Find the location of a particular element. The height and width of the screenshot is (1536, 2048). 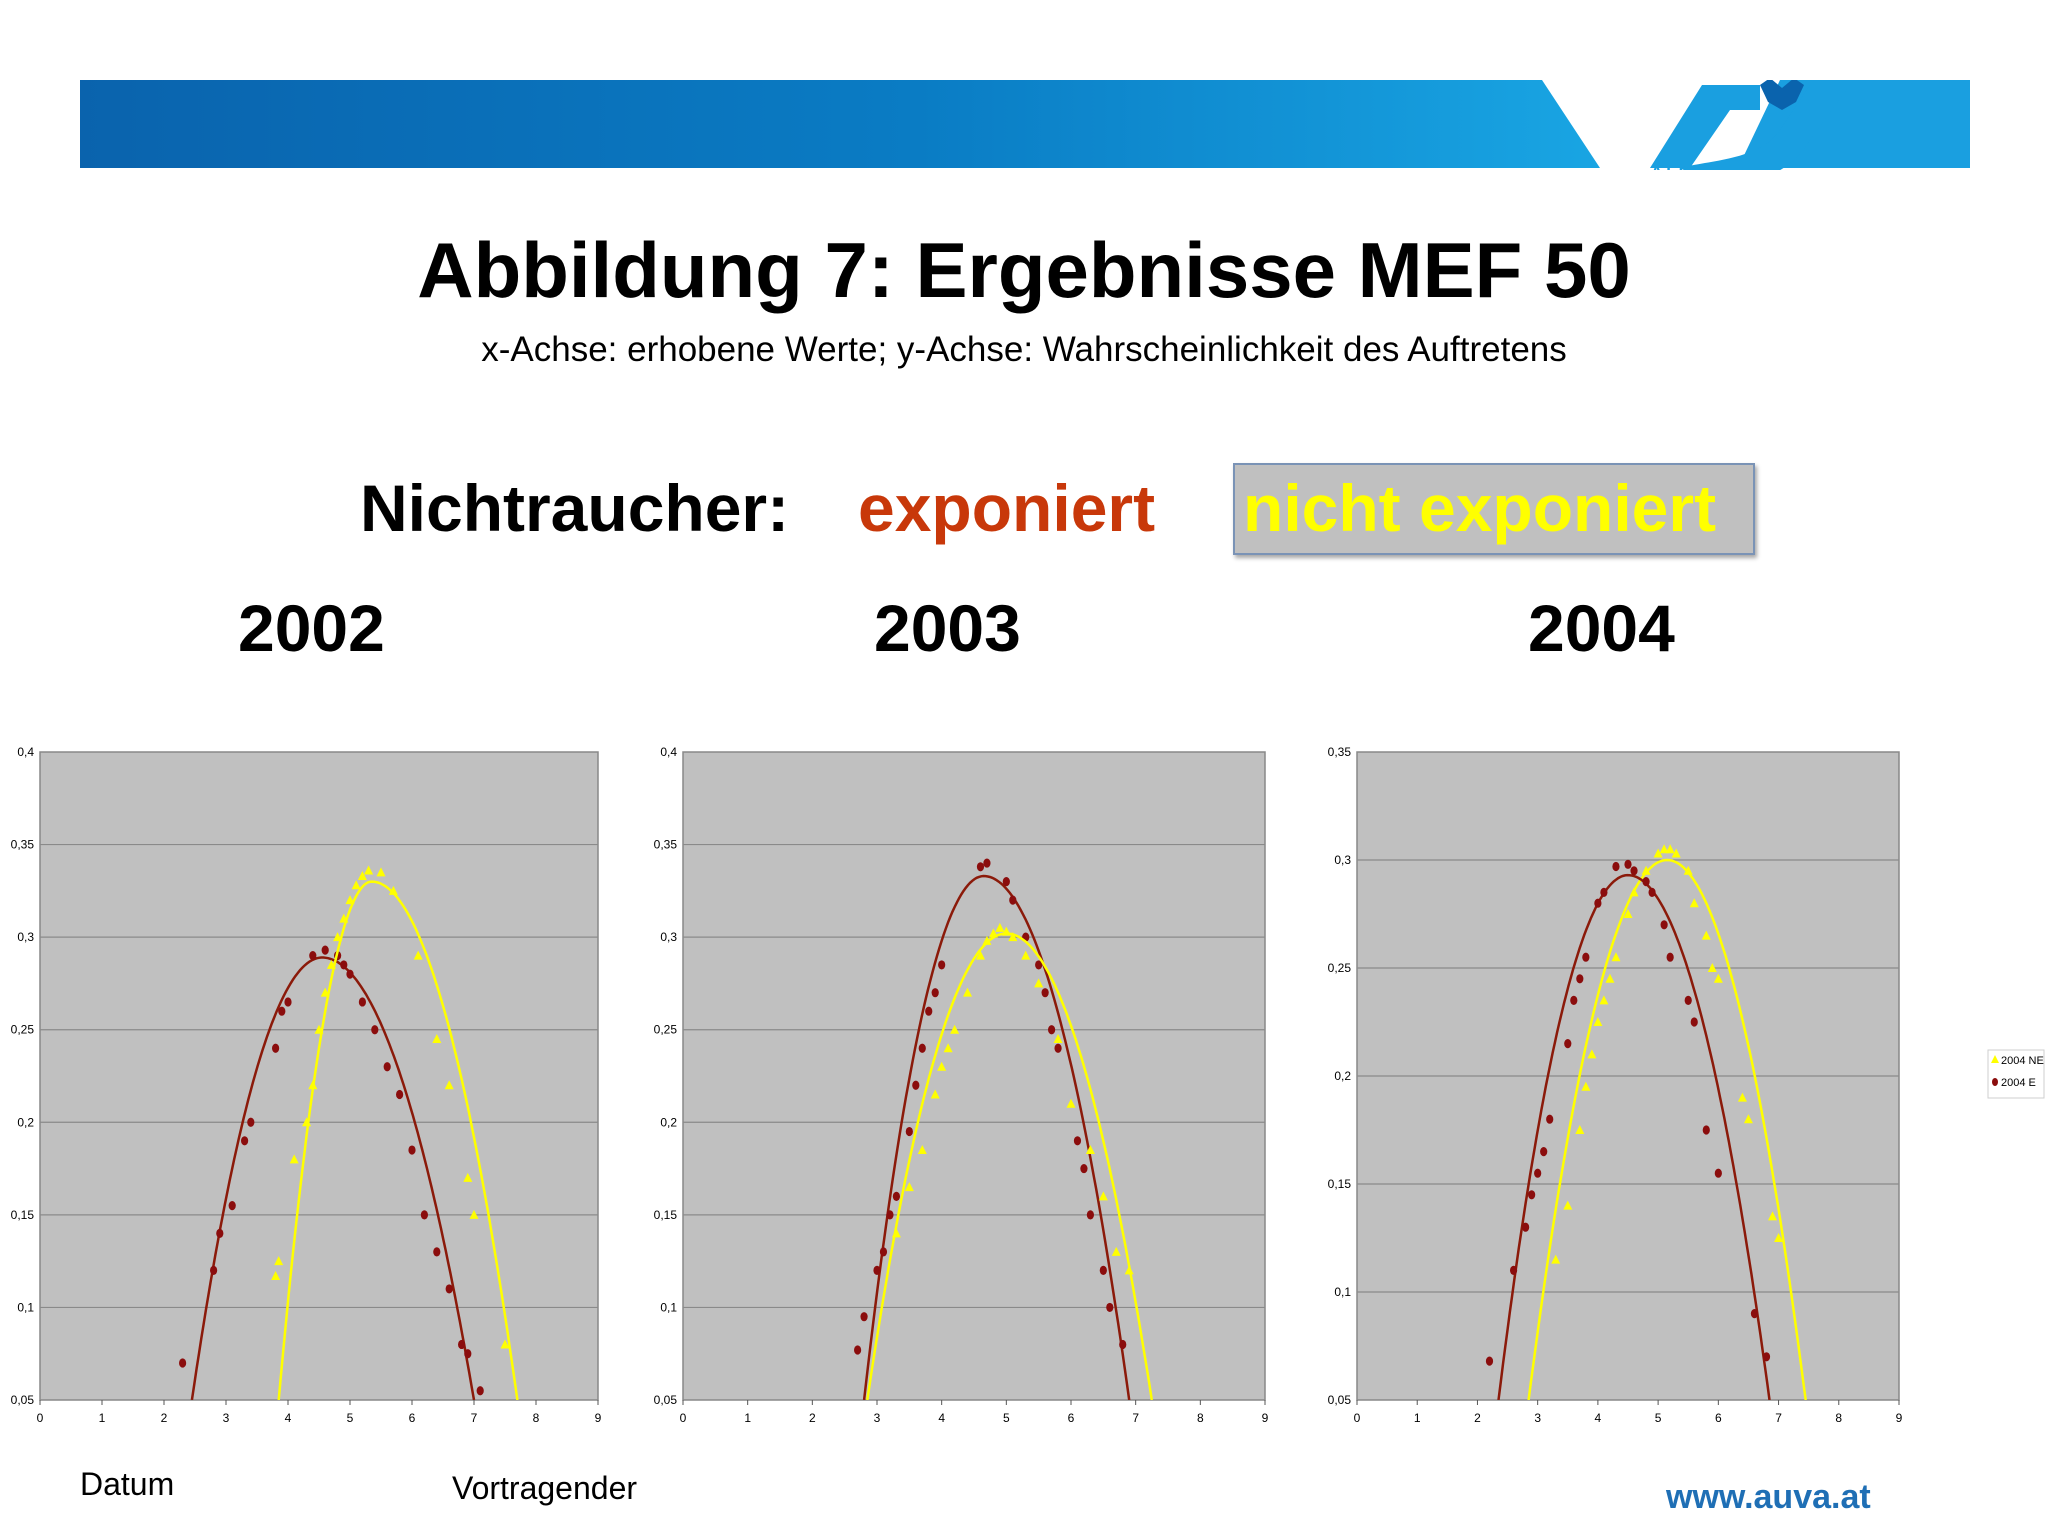

legend-marker is located at coordinates (1995, 1059).